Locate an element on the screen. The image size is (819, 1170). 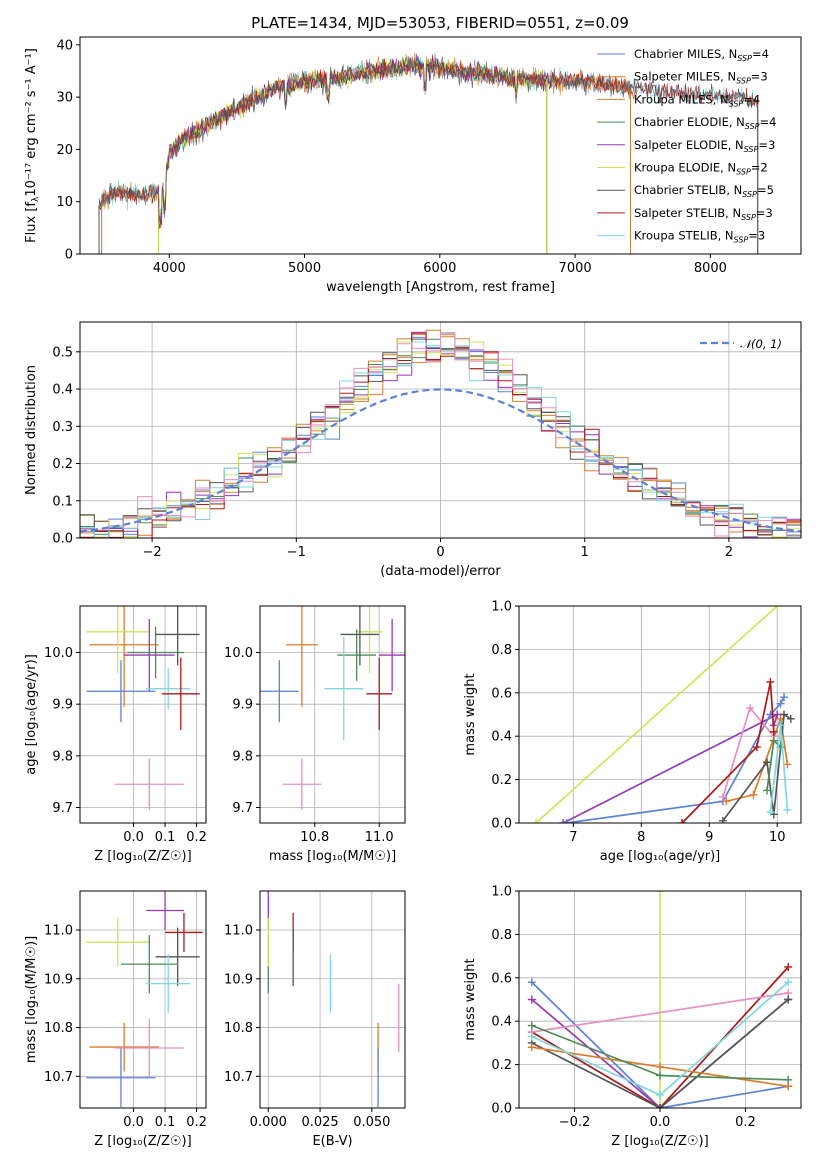
cstelib-spectrum-line is located at coordinates (428, 140).